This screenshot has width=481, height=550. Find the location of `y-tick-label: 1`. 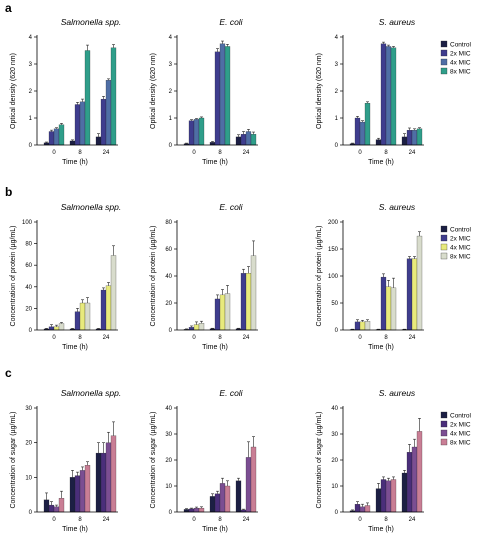

y-tick-label: 1 is located at coordinates (31, 119).